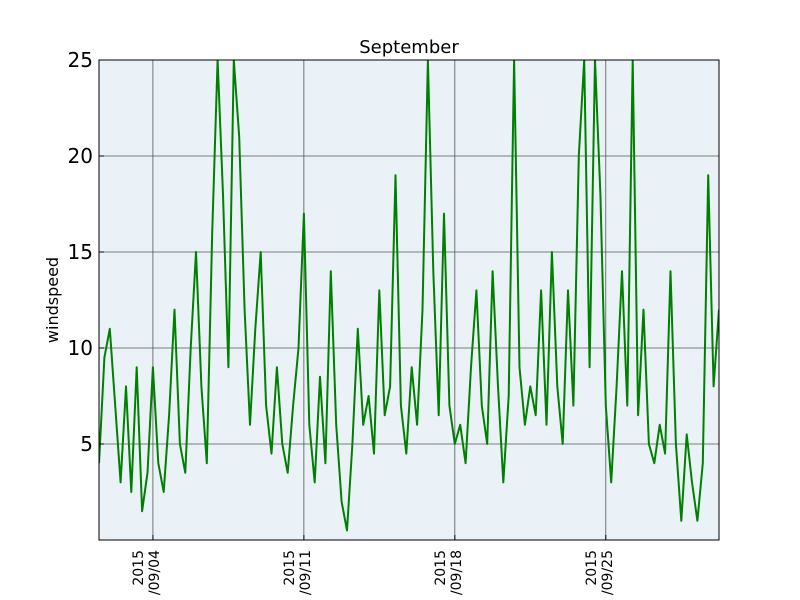  Describe the element at coordinates (80, 156) in the screenshot. I see `y-tick-label: 20` at that location.